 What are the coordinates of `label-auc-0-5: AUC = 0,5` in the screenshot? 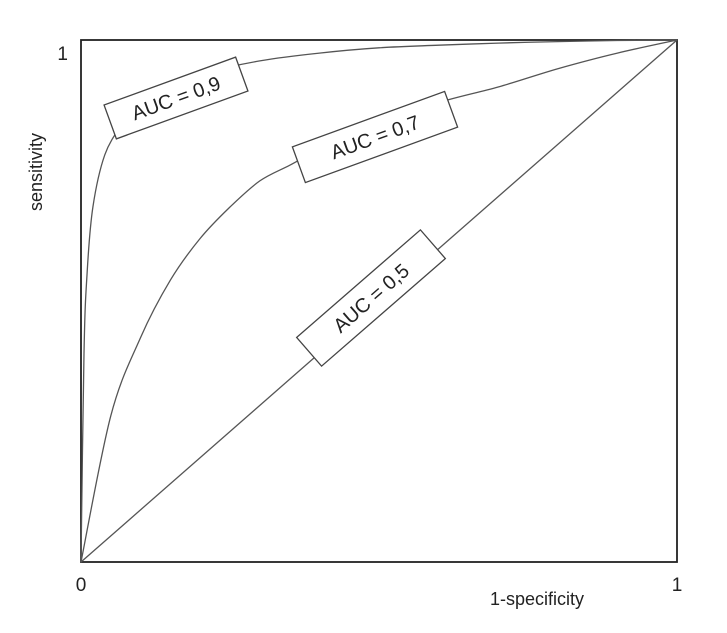 It's located at (371, 298).